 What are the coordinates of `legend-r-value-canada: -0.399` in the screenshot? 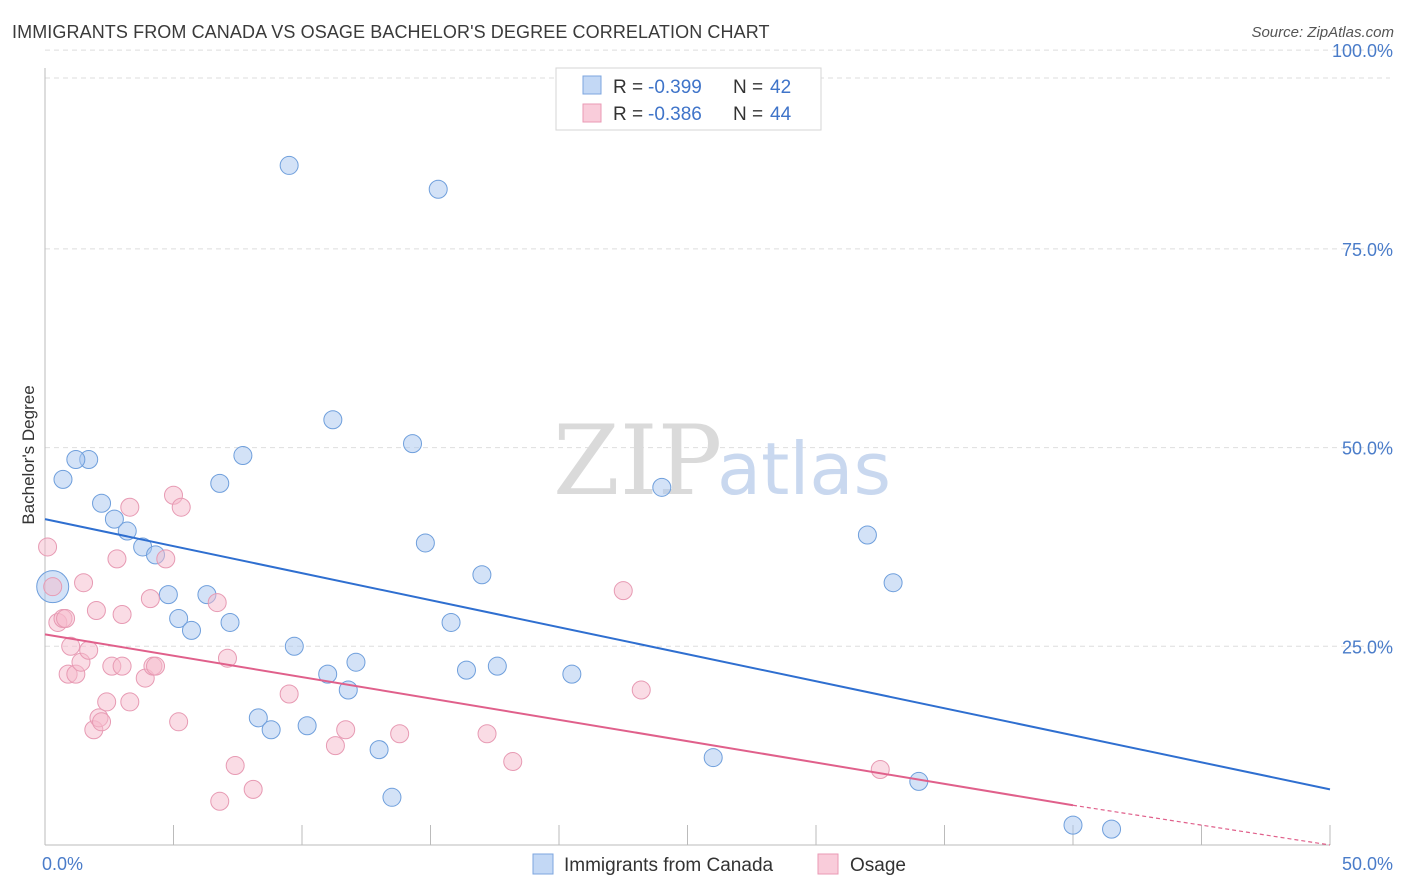 It's located at (675, 87).